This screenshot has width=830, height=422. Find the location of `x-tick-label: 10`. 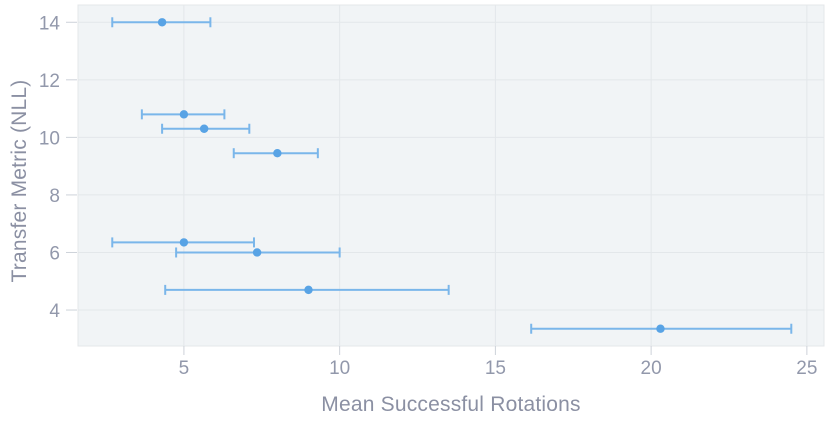

x-tick-label: 10 is located at coordinates (339, 368).